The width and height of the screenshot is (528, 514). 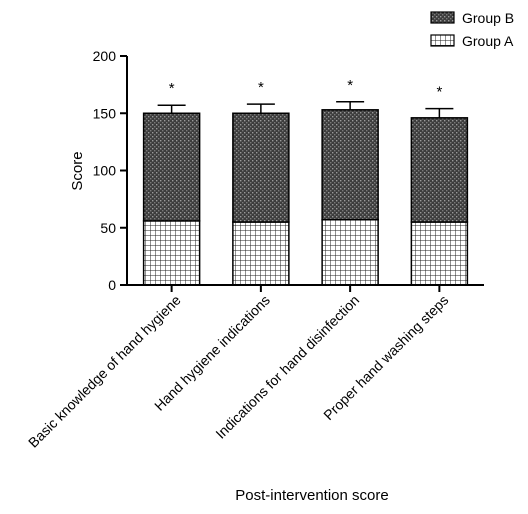 I want to click on x-tick-label: Indications for hand disinfection, so click(x=287, y=367).